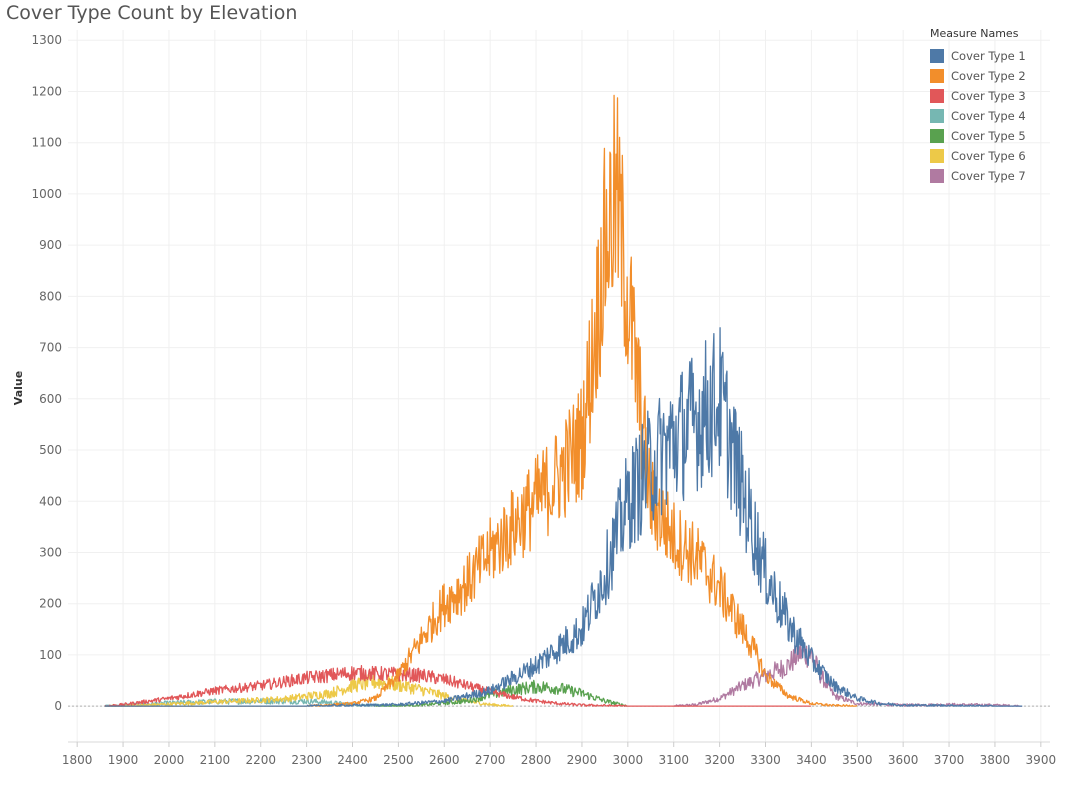  What do you see at coordinates (352, 760) in the screenshot?
I see `x-tick-label: 2400` at bounding box center [352, 760].